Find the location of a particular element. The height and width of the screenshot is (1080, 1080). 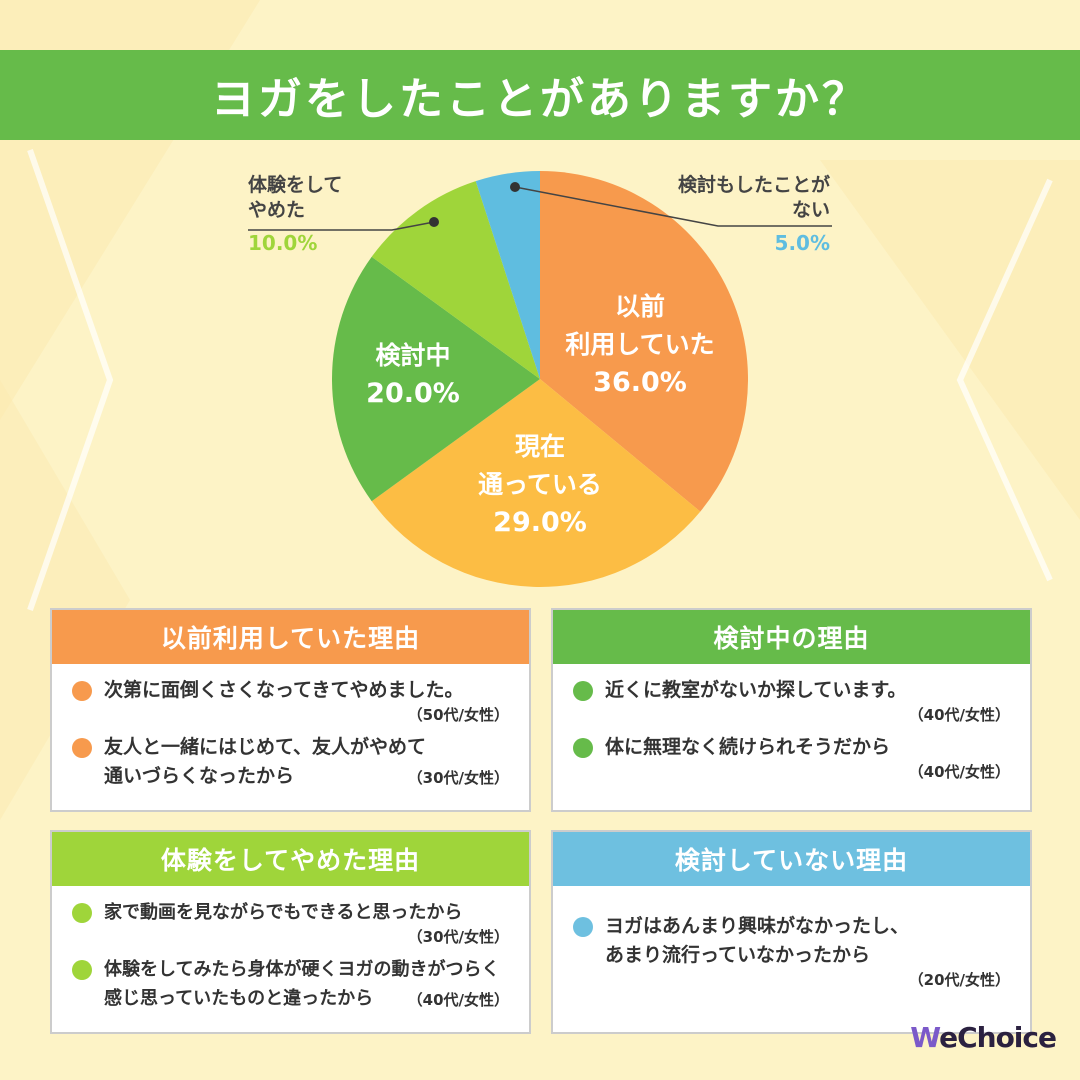

callout-never-line2: ない is located at coordinates (810, 210).